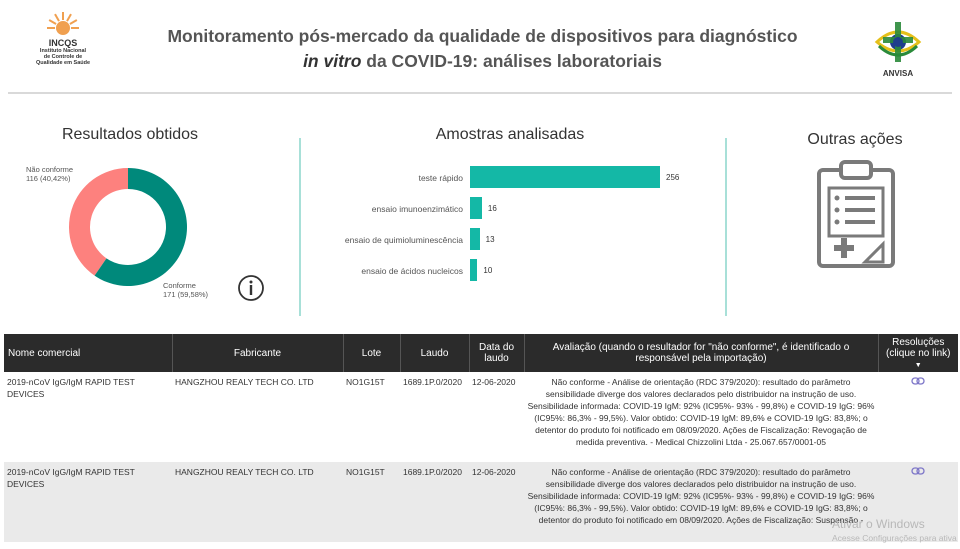 The height and width of the screenshot is (549, 960). What do you see at coordinates (918, 365) in the screenshot?
I see `sort-down-icon: ▼` at bounding box center [918, 365].